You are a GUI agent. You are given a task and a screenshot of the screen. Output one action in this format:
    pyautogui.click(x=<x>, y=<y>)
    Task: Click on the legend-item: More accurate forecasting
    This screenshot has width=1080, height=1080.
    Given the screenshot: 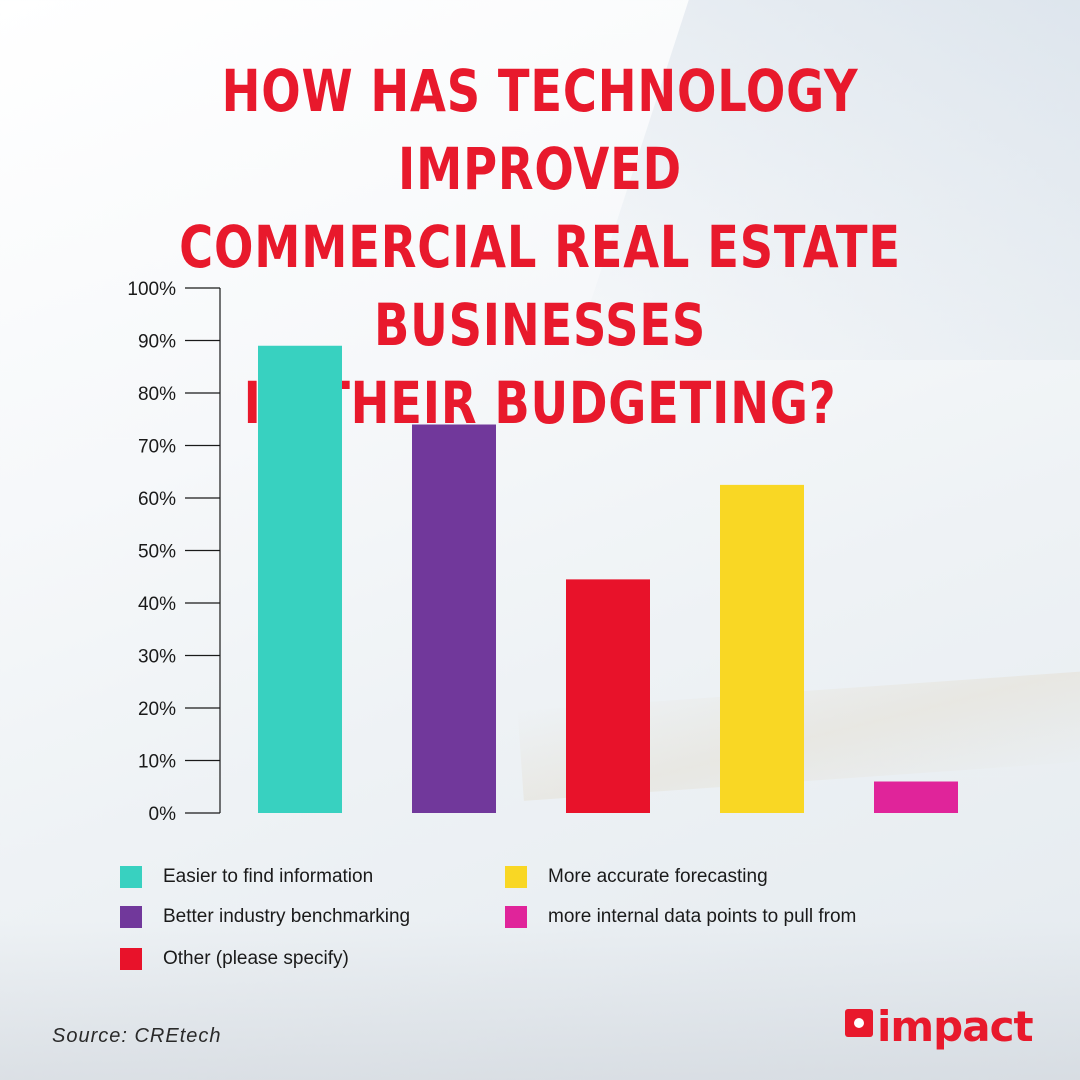 What is the action you would take?
    pyautogui.click(x=636, y=877)
    